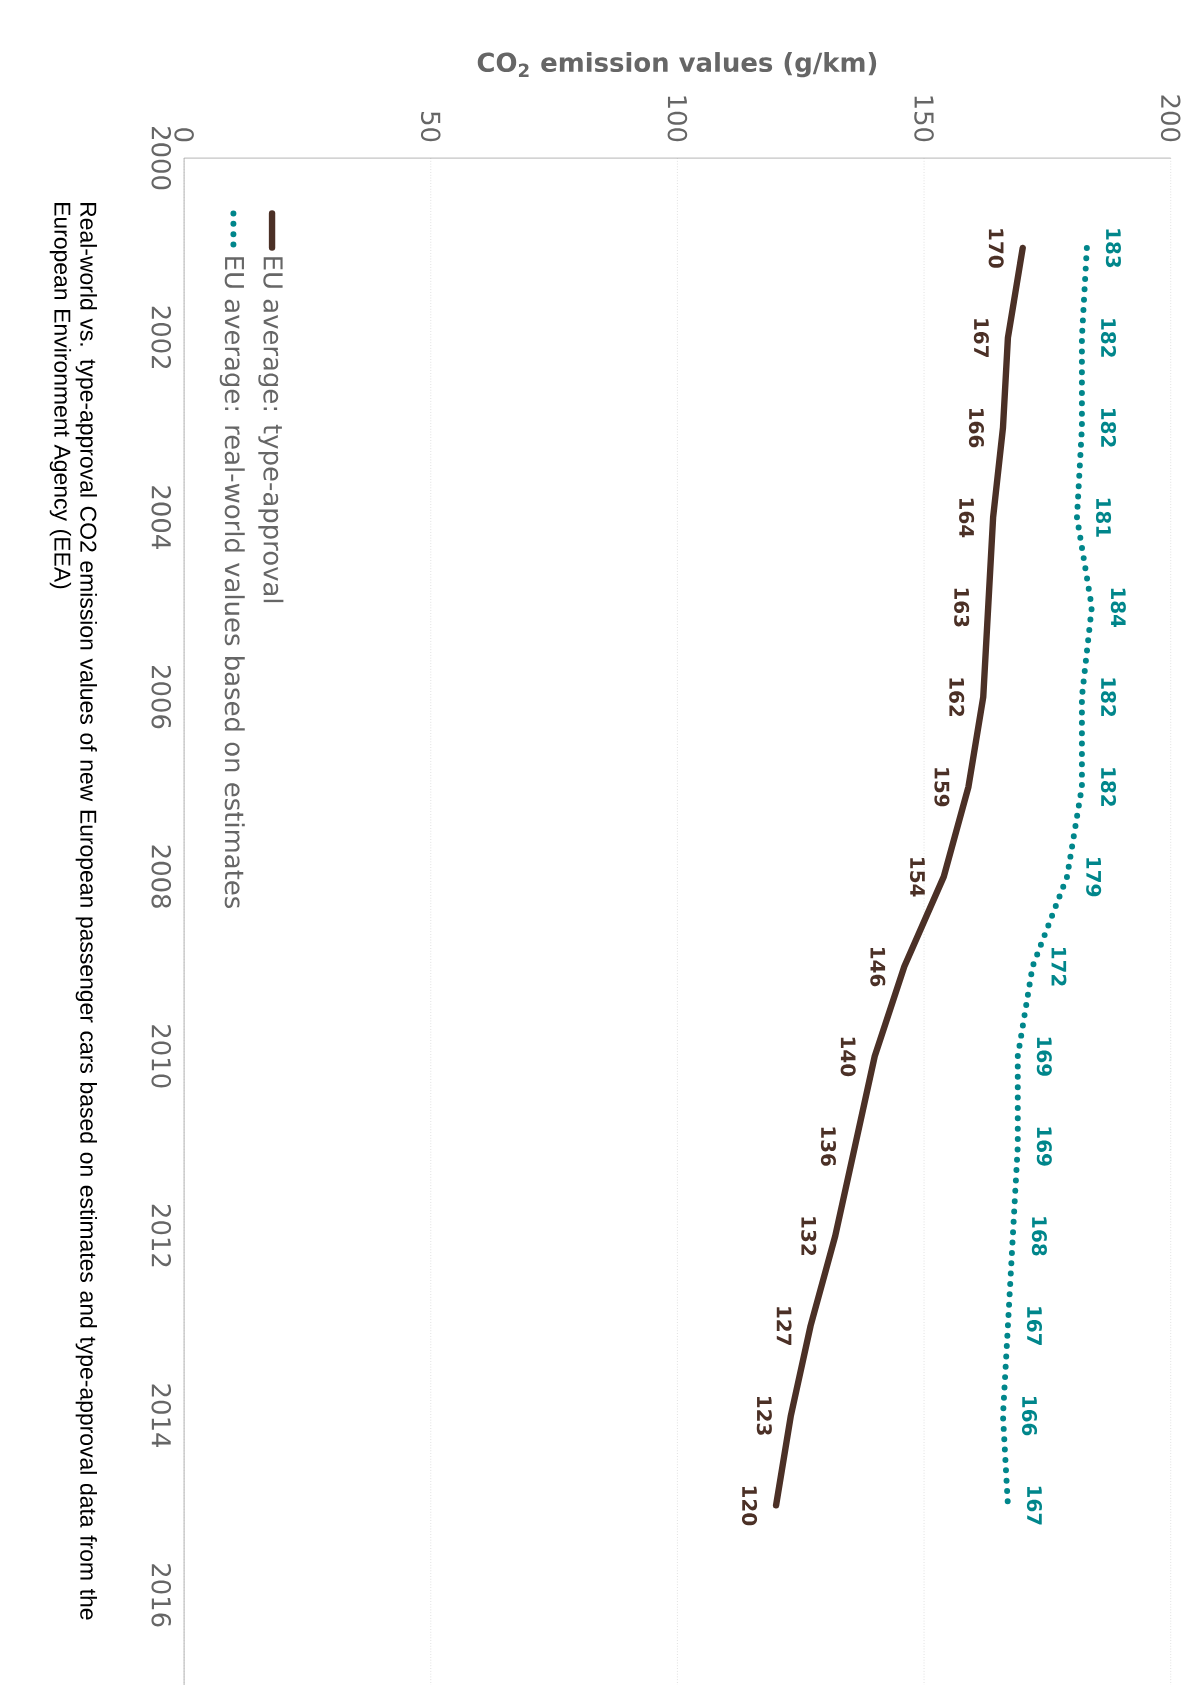  I want to click on x-tick-label: 0, so click(184, 135).